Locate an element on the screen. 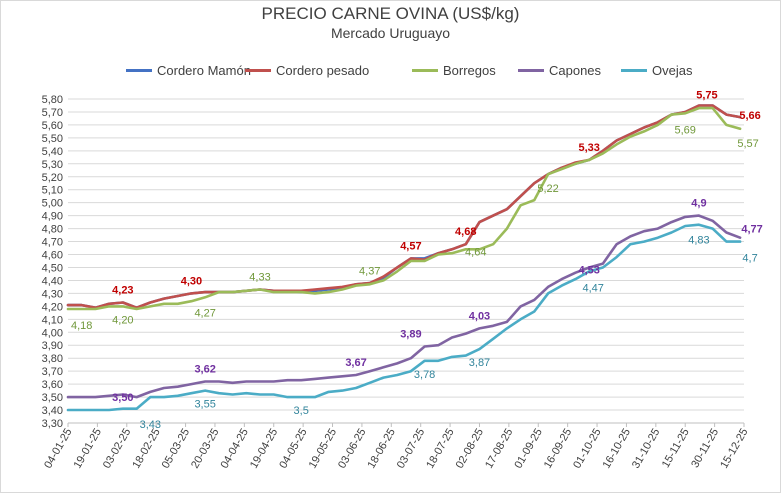  y-tick-label: 5,70 is located at coordinates (52, 113).